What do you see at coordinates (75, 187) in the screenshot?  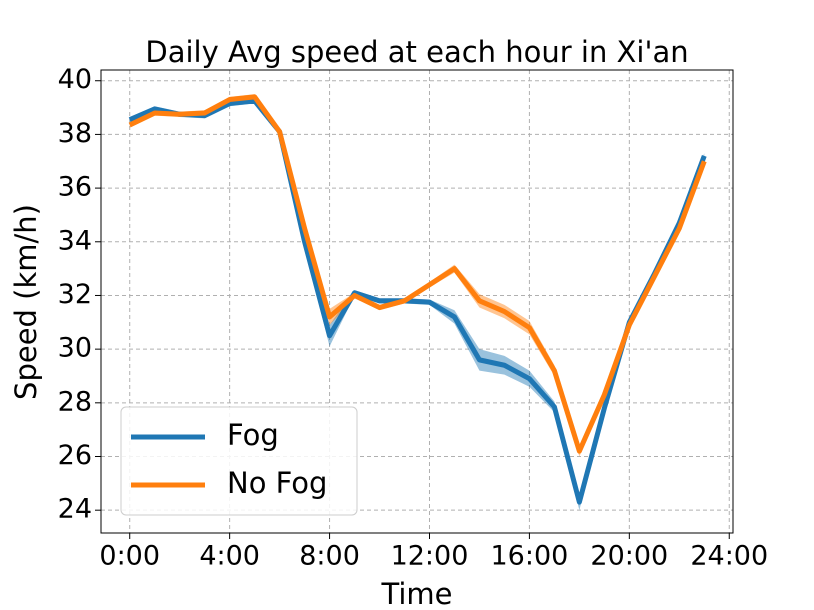 I see `y-tick-label: 36` at bounding box center [75, 187].